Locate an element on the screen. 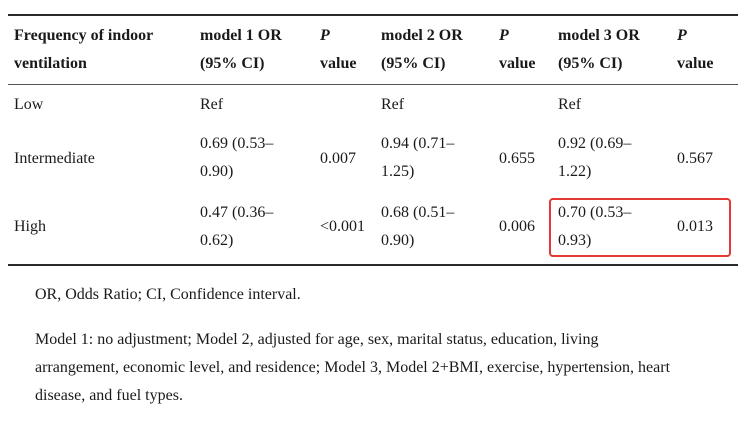 This screenshot has width=749, height=424. row-intermediate-p3: 0.567 is located at coordinates (695, 158).